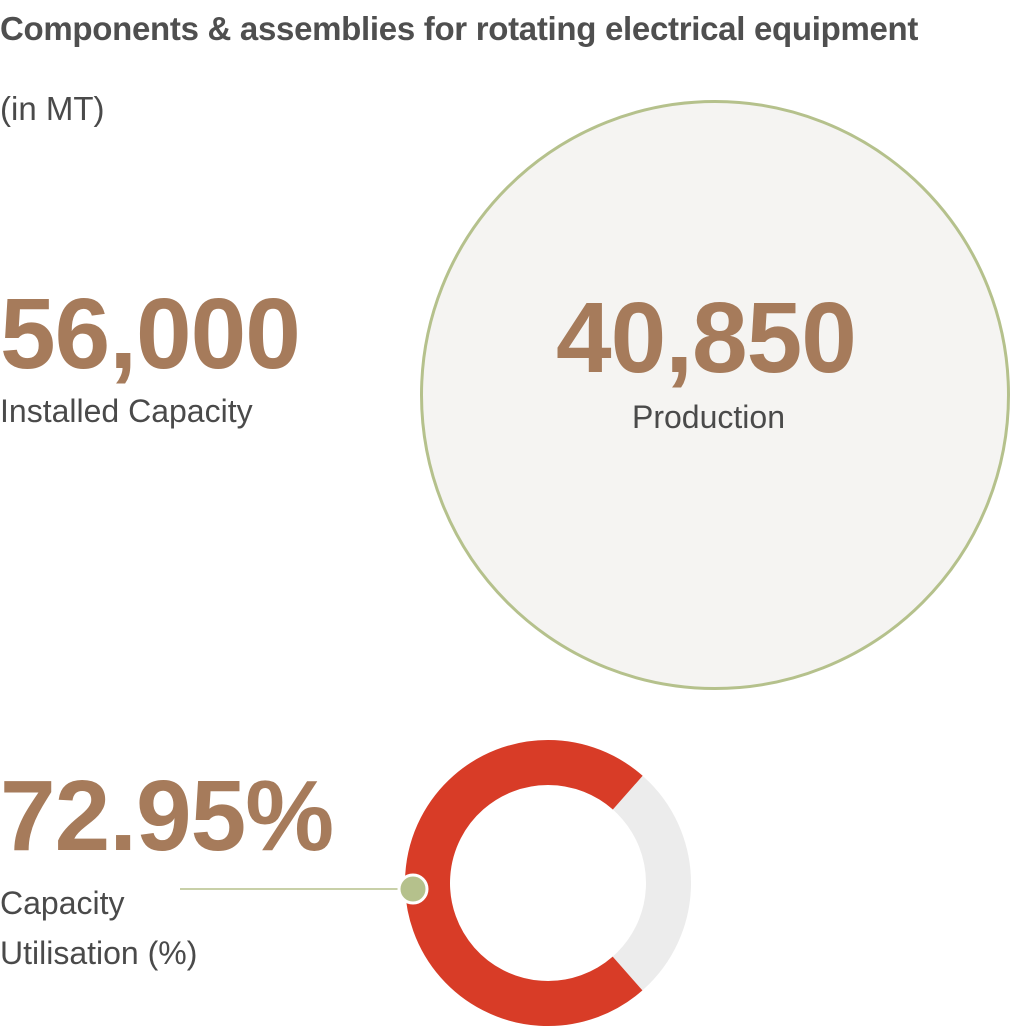 This screenshot has height=1030, width=1014. What do you see at coordinates (706, 338) in the screenshot?
I see `production-value: 40,850` at bounding box center [706, 338].